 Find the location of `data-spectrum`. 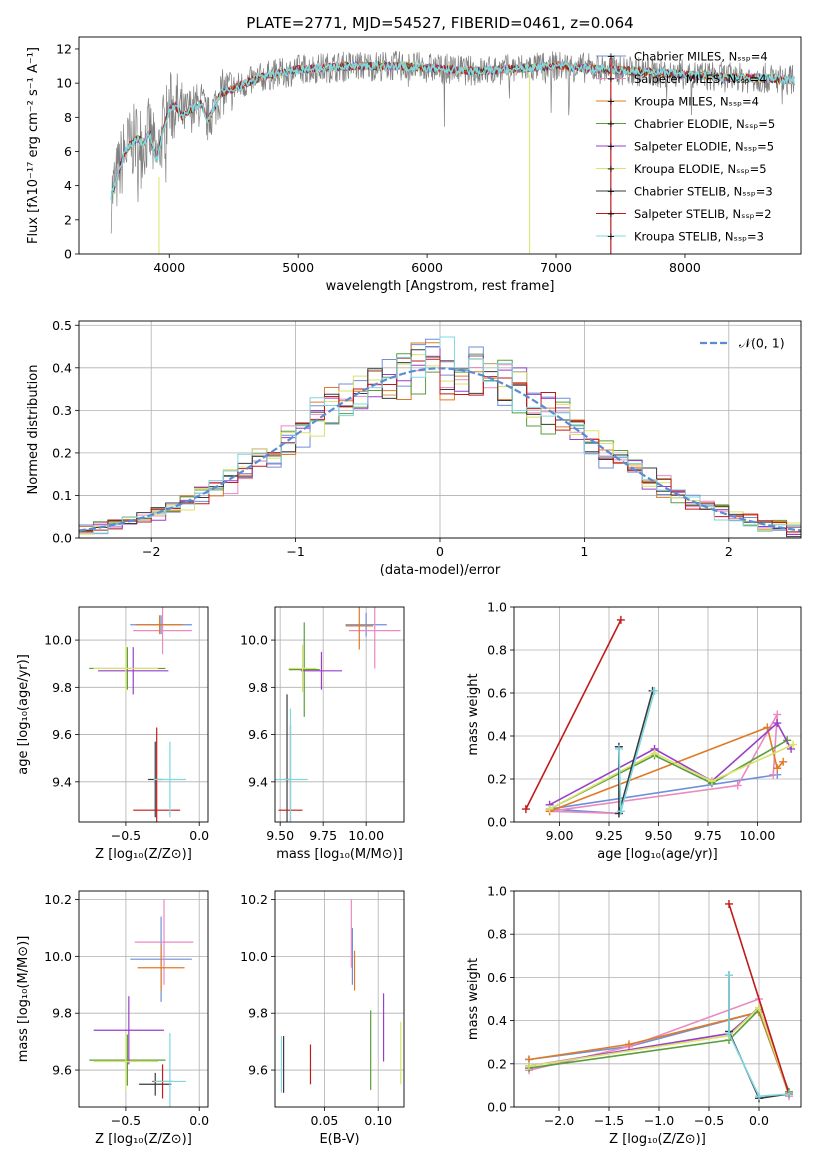

data-spectrum is located at coordinates (452, 142).